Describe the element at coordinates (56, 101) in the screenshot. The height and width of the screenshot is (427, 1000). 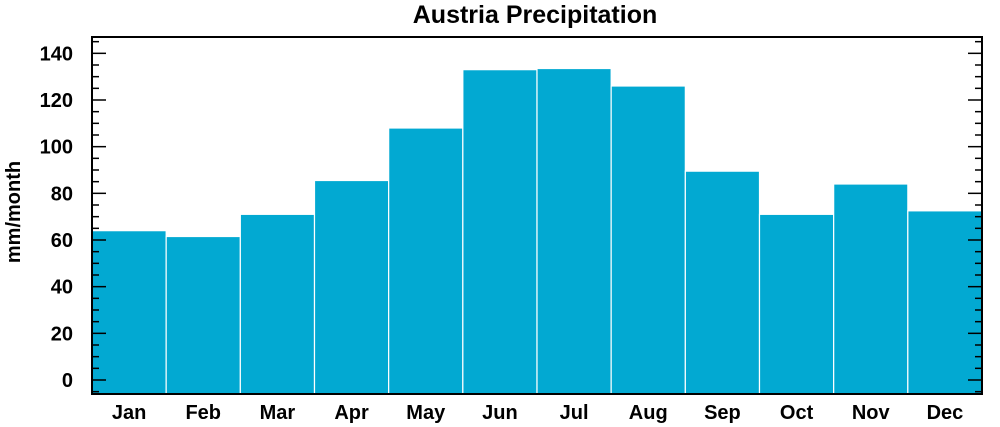
I see `y-tick-label: 120` at that location.